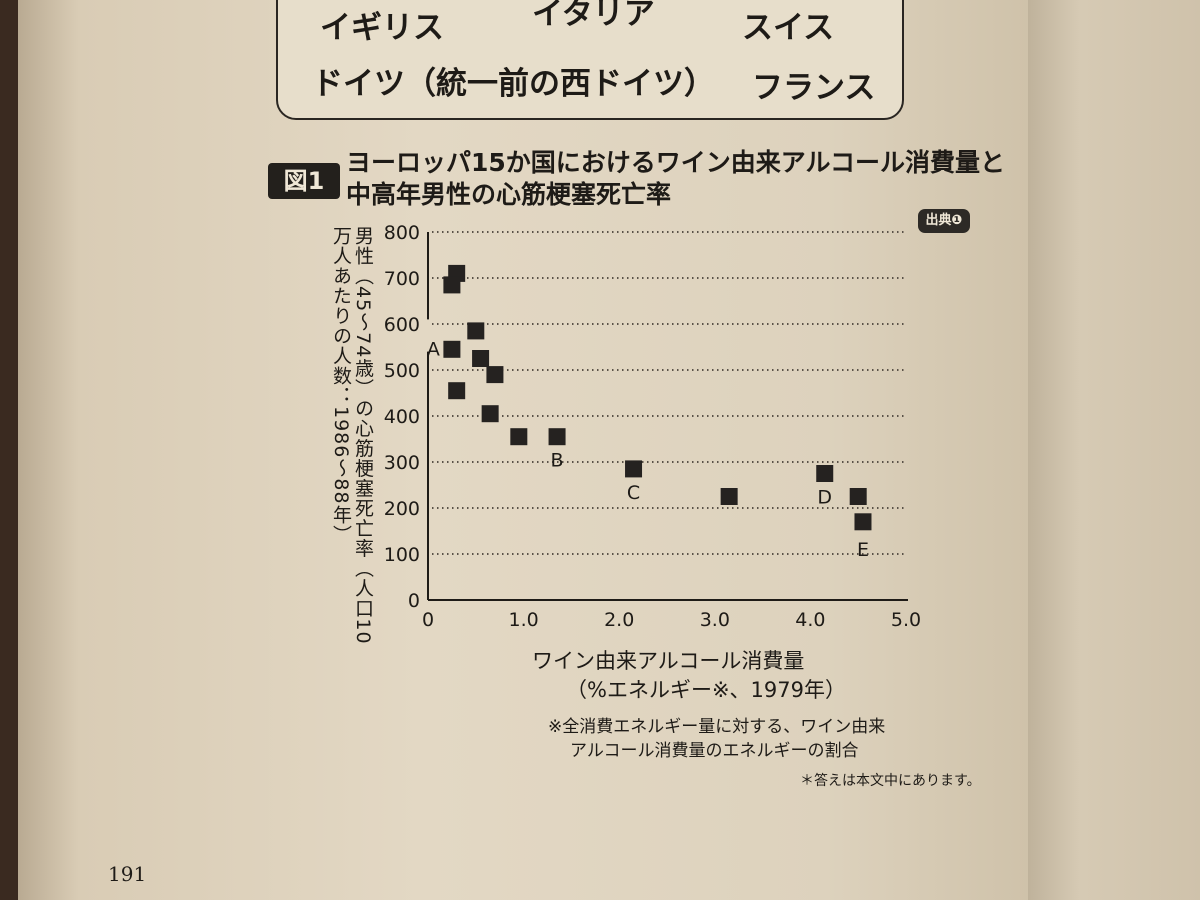 This screenshot has width=1200, height=900. I want to click on figure-title-line2: 中高年男性の心筋梗塞死亡率, so click(509, 194).